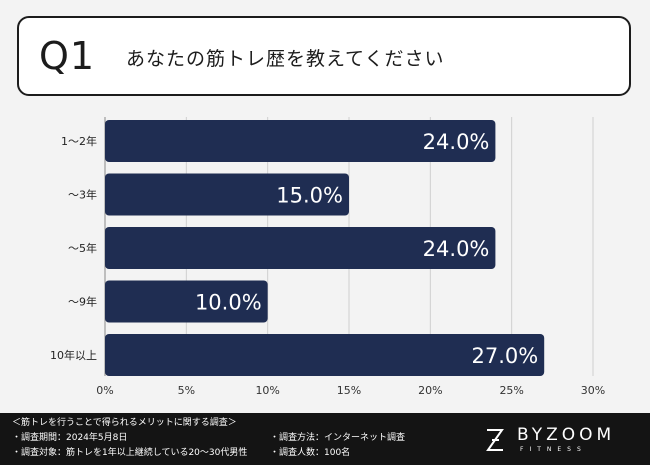 This screenshot has width=650, height=465. Describe the element at coordinates (511, 390) in the screenshot. I see `x-tick-label: 25%` at that location.